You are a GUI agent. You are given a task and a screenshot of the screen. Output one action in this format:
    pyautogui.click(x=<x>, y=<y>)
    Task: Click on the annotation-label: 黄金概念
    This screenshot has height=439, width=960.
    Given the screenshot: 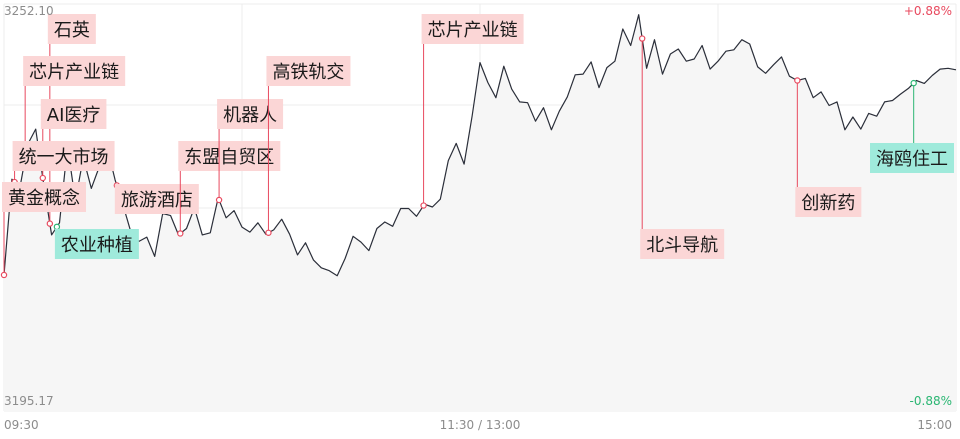 What is the action you would take?
    pyautogui.click(x=44, y=198)
    